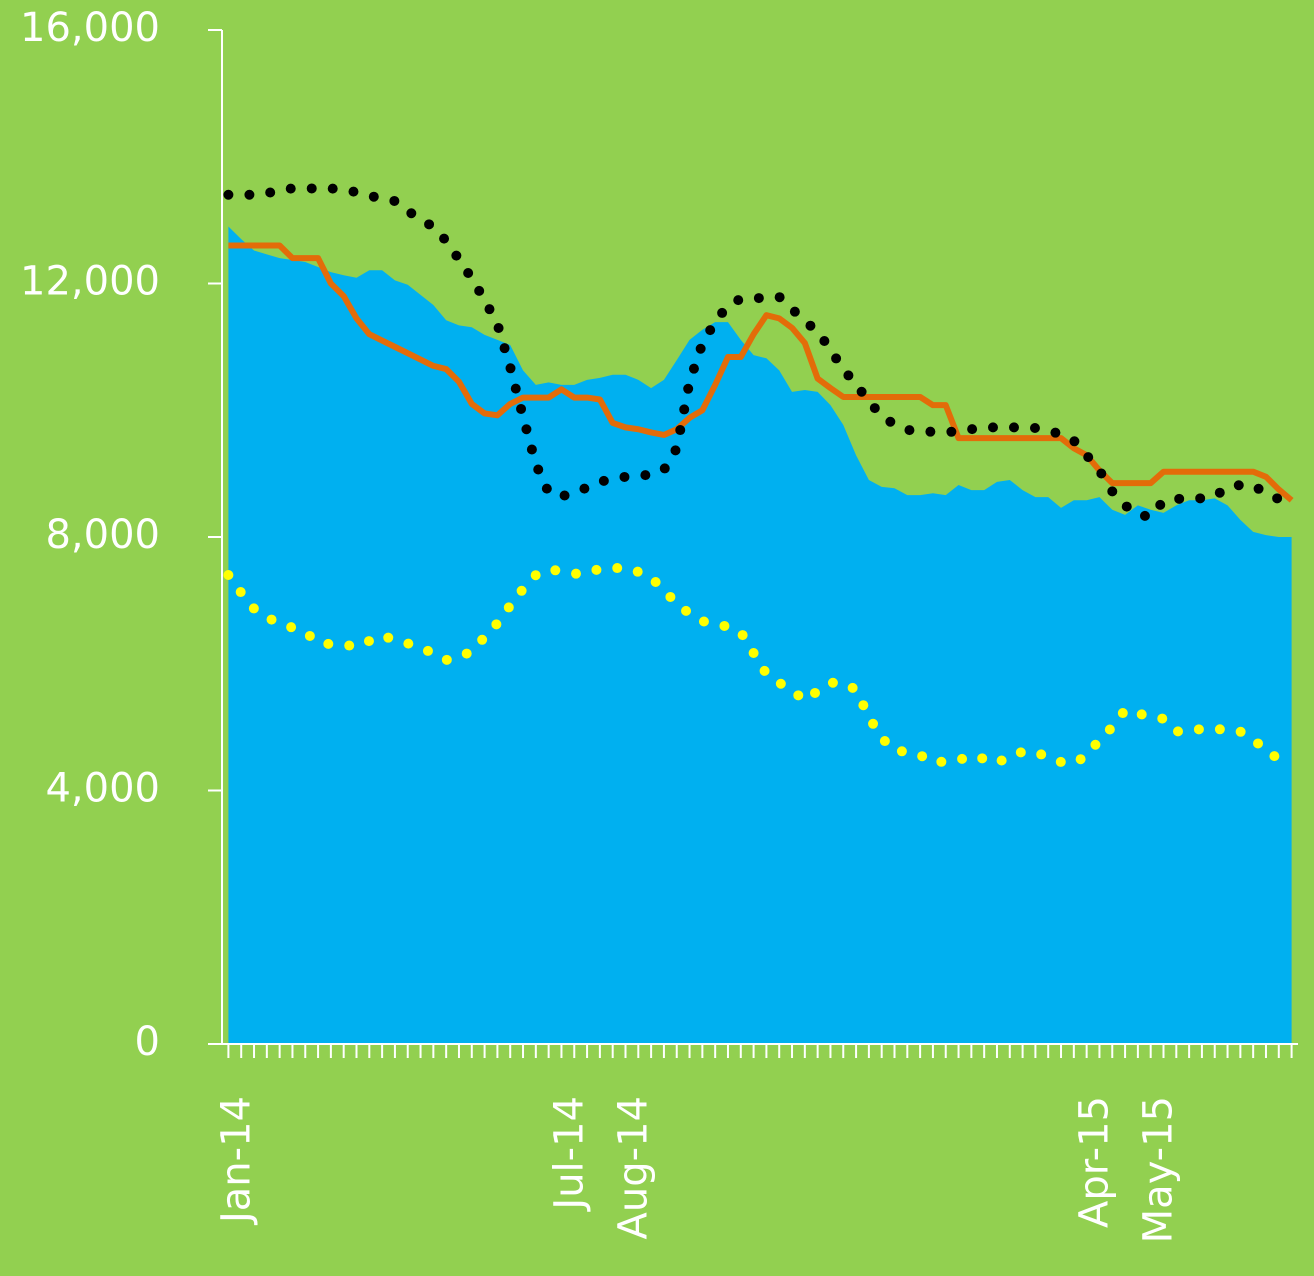 The height and width of the screenshot is (1276, 1314). What do you see at coordinates (90, 282) in the screenshot?
I see `y-tick-label: 12,000` at bounding box center [90, 282].